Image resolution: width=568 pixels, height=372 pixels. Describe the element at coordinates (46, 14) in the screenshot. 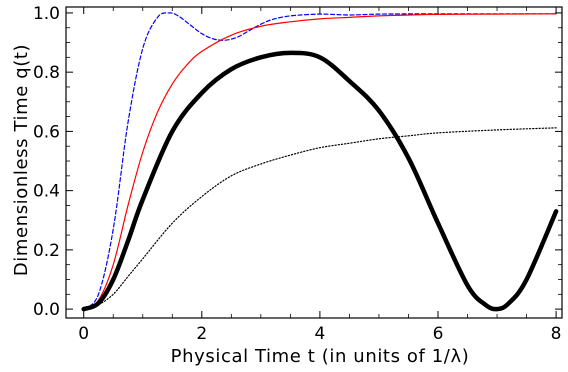

I see `y-tick-label: 1.0` at that location.